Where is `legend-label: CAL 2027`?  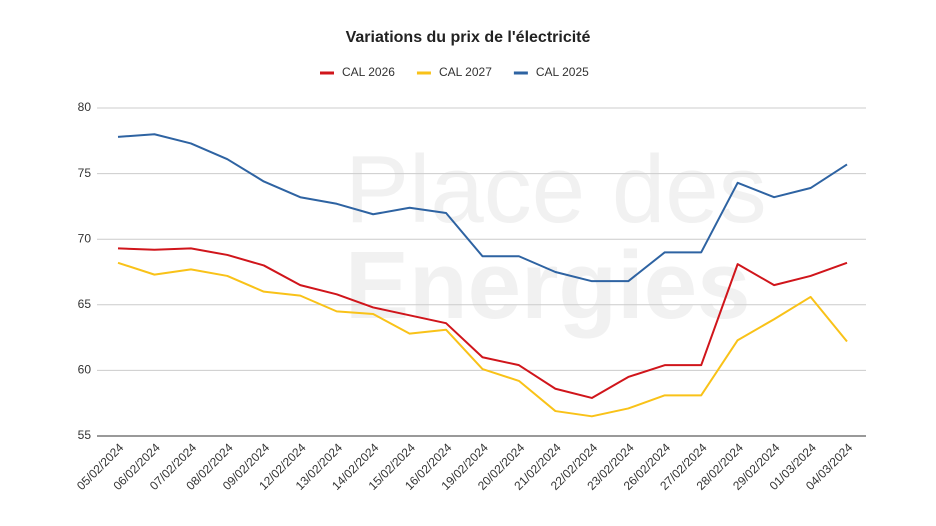 legend-label: CAL 2027 is located at coordinates (465, 72).